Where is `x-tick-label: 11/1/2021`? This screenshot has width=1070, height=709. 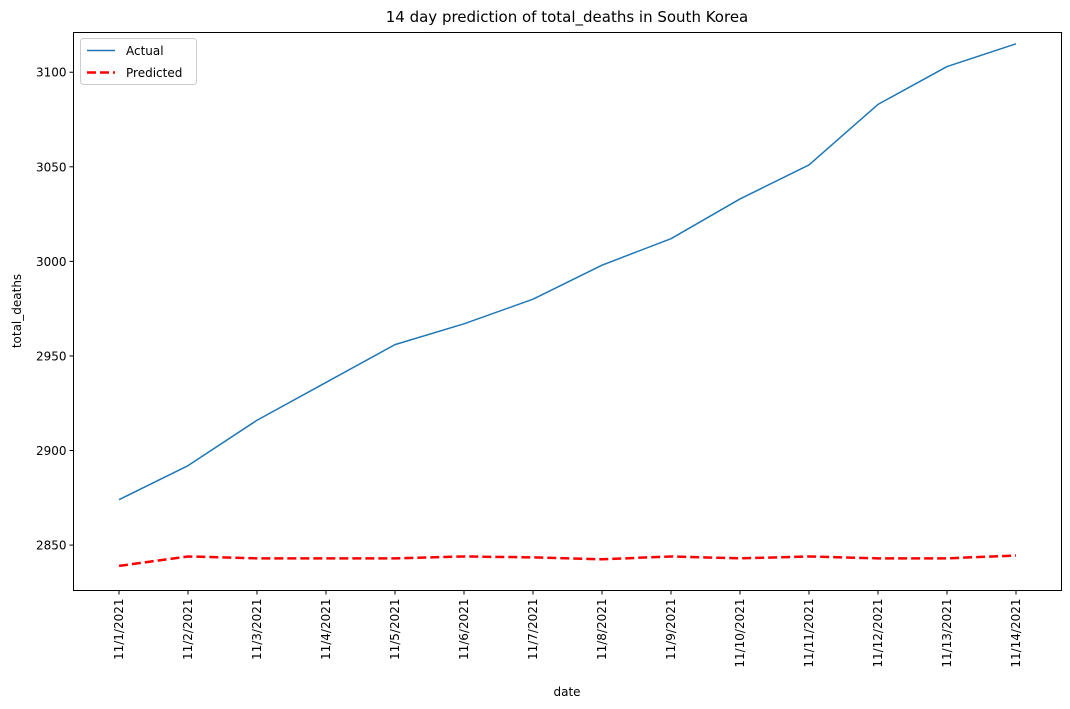 x-tick-label: 11/1/2021 is located at coordinates (119, 630).